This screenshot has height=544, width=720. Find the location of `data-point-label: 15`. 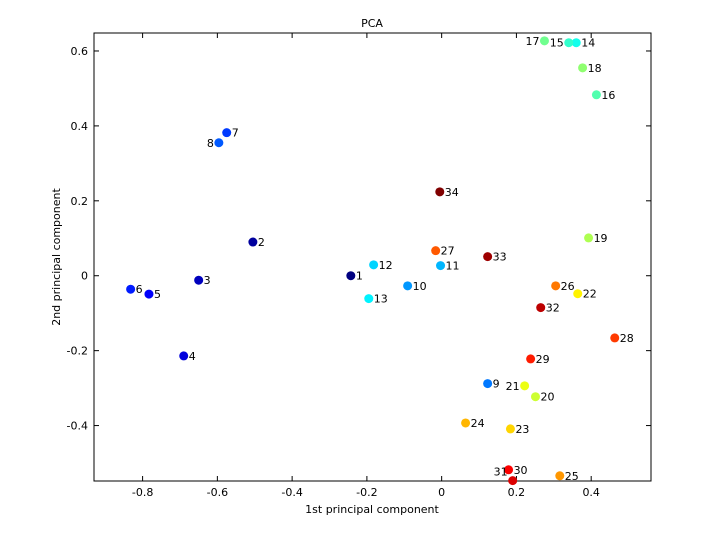

data-point-label: 15 is located at coordinates (557, 43).